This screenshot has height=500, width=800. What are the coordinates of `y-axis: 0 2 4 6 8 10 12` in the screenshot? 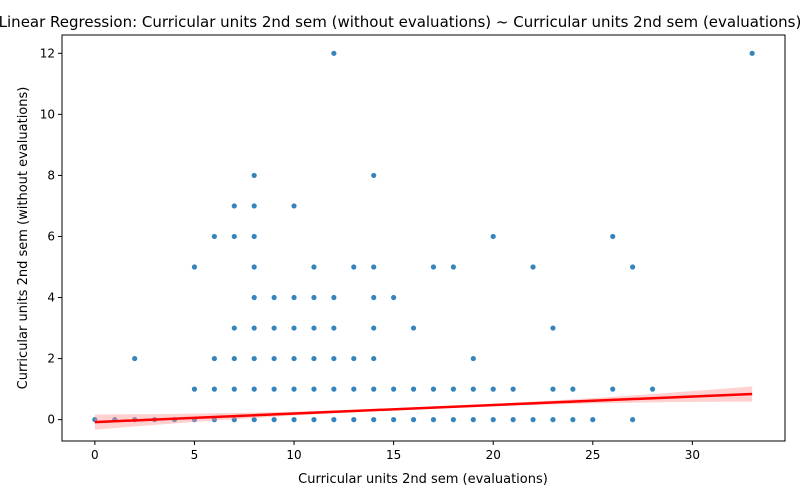 It's located at (51, 236).